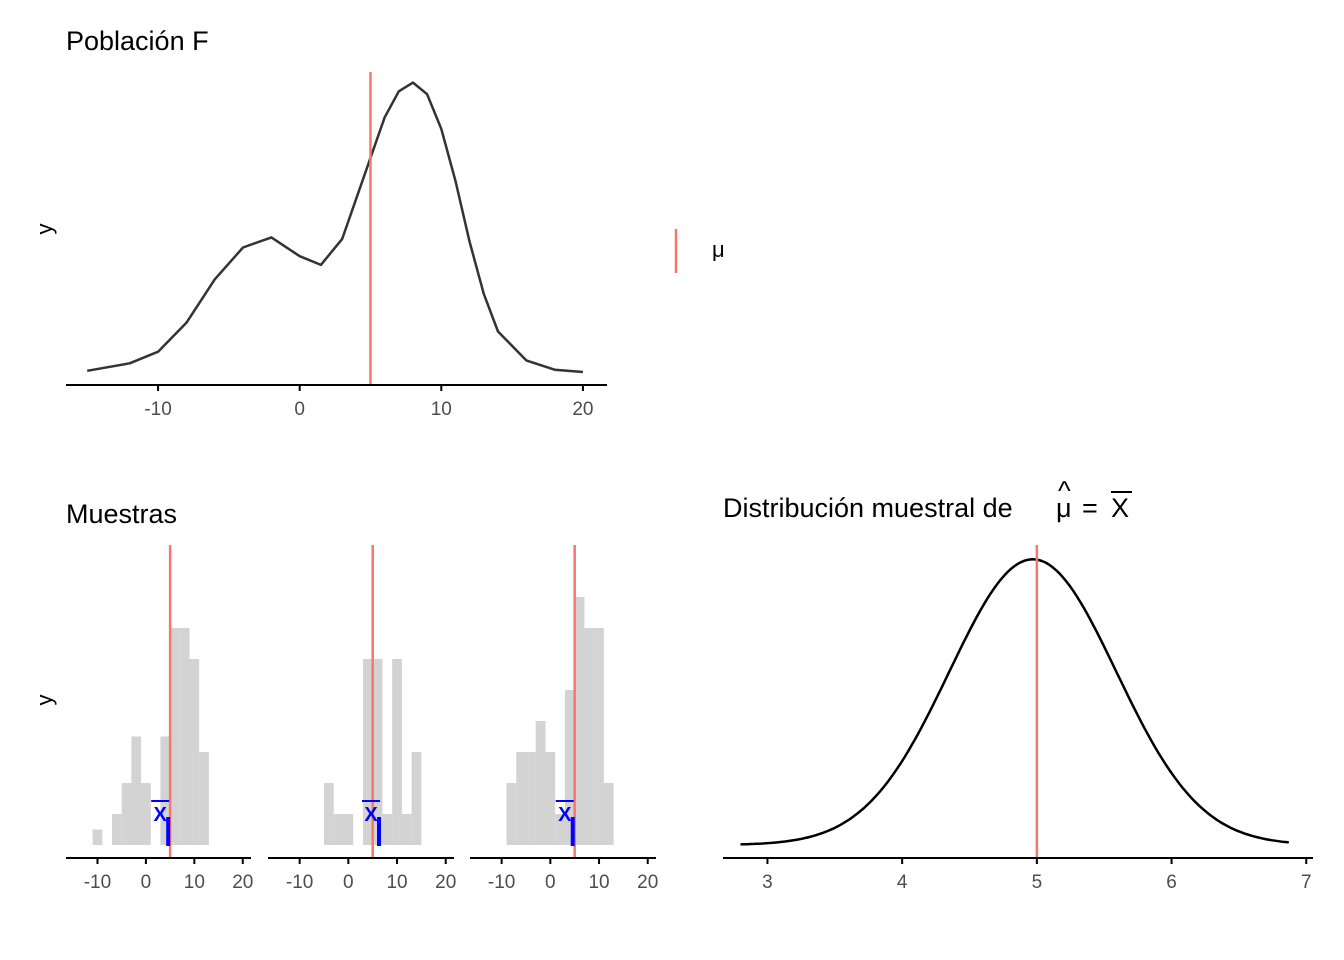 The image size is (1344, 960). What do you see at coordinates (1014, 702) in the screenshot?
I see `sampling-density-curve` at bounding box center [1014, 702].